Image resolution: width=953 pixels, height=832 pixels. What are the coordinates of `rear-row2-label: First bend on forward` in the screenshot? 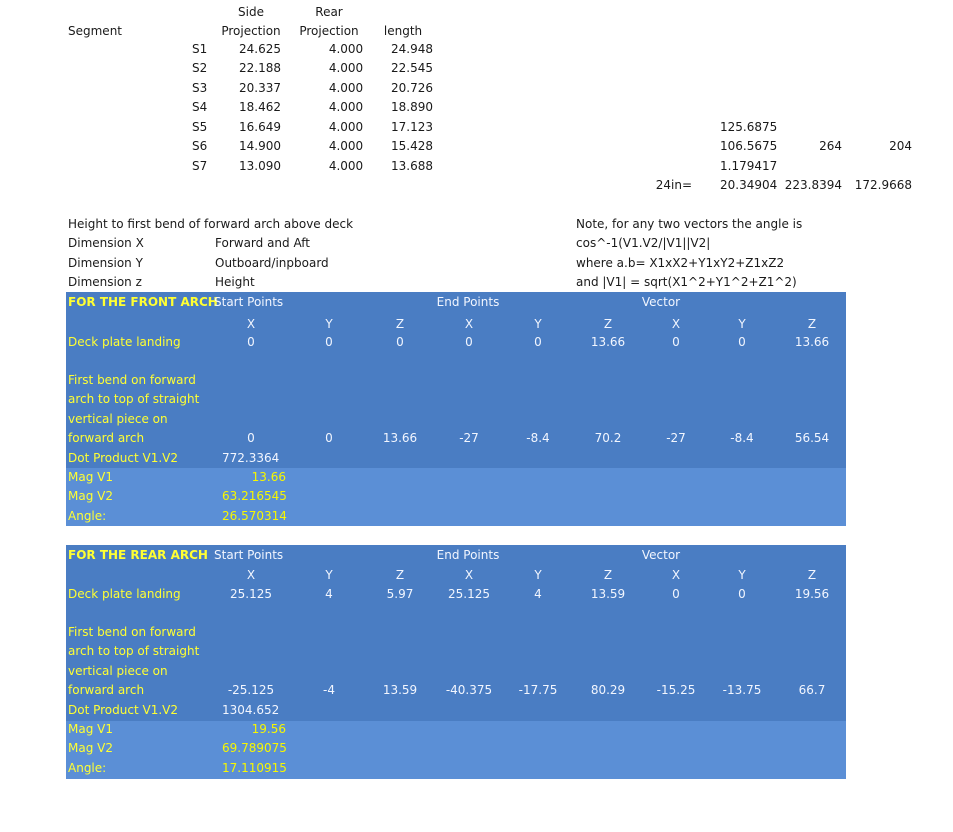 It's located at (132, 632).